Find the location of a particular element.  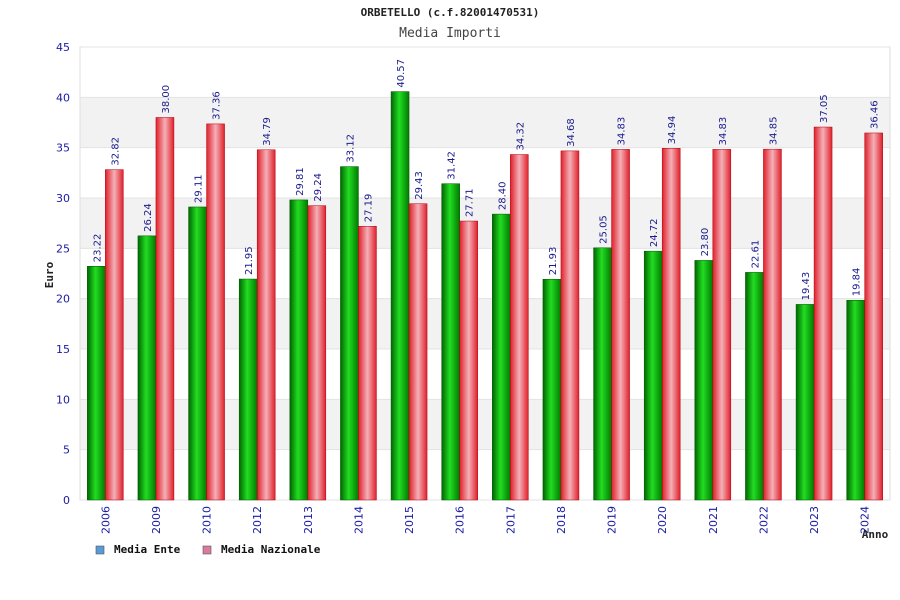

data-label: 29.81 is located at coordinates (300, 181).